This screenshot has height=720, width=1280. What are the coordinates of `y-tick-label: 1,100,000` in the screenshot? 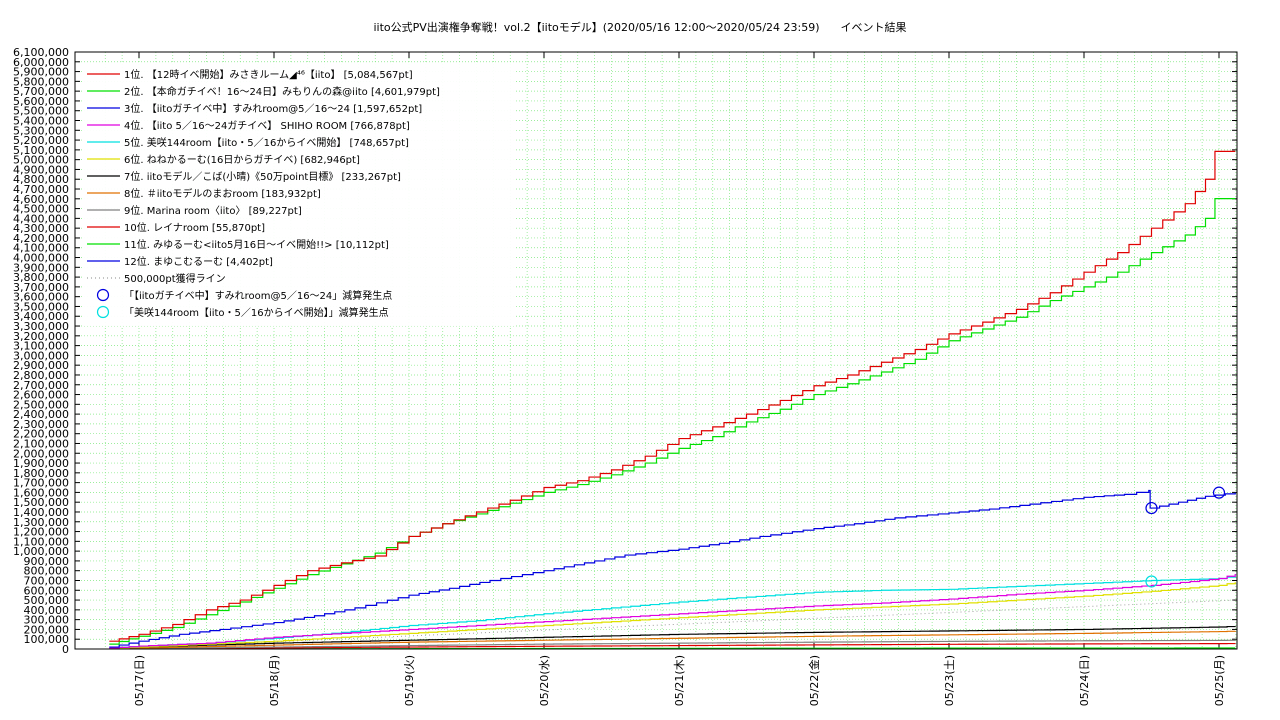 It's located at (41, 541).